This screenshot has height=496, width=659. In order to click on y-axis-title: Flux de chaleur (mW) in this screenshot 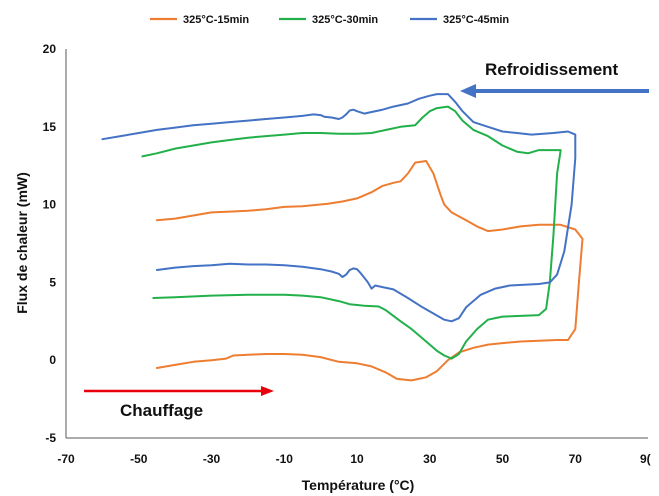, I will do `click(22, 243)`.